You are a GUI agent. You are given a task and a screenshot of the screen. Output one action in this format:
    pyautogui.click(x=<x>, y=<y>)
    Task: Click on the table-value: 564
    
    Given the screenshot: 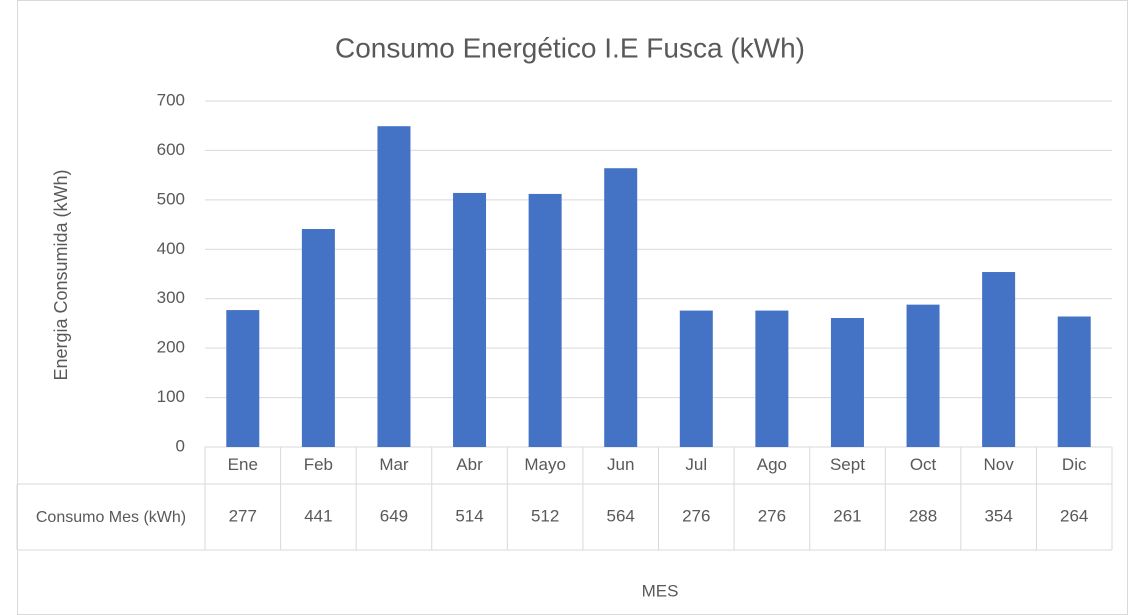 What is the action you would take?
    pyautogui.click(x=621, y=515)
    